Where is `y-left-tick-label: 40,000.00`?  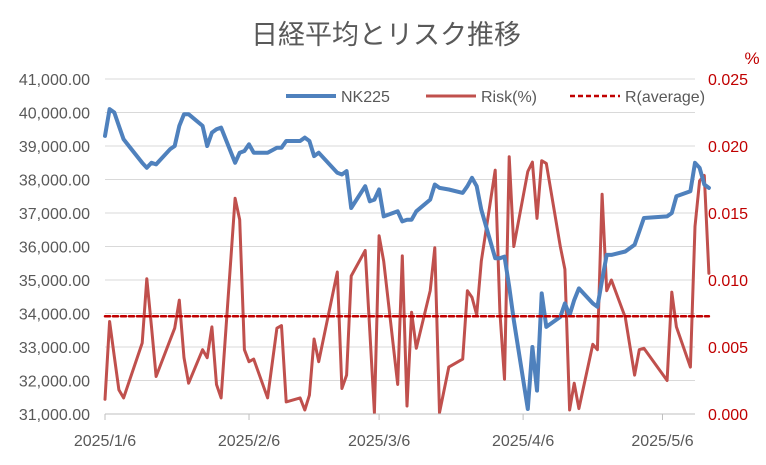
y-left-tick-label: 40,000.00 is located at coordinates (54, 114).